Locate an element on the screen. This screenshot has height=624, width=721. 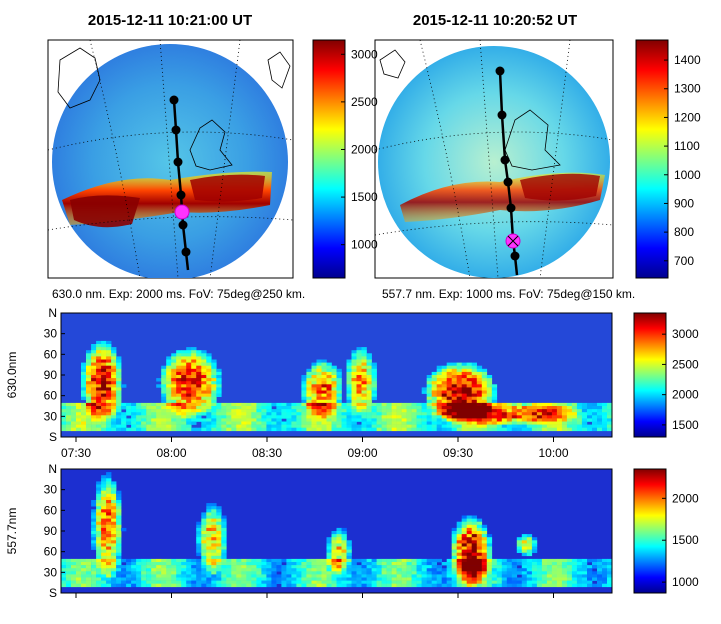
panel-title-left: 2015-12-11 10:21:00 UT is located at coordinates (170, 20).